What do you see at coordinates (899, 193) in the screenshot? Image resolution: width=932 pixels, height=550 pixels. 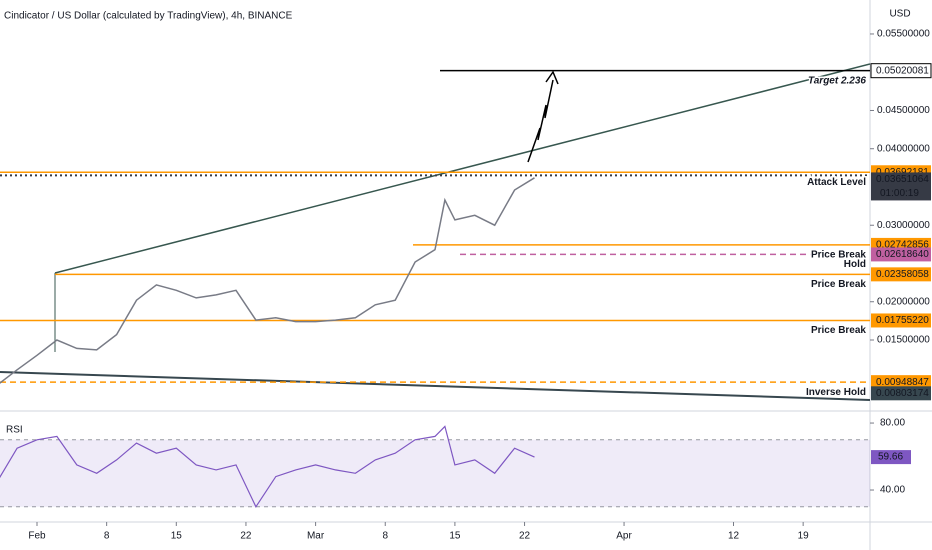 I see `countdown: 01:00:19` at bounding box center [899, 193].